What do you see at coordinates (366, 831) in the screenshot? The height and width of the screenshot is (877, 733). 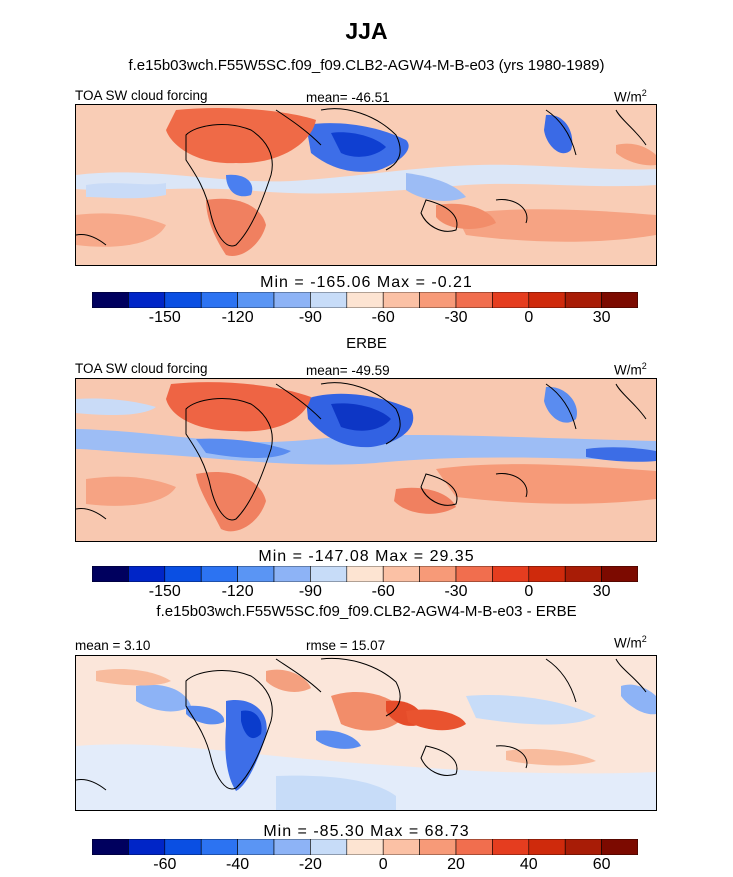 I see `panel-diff-minmax: Min = -85.30 Max = 68.73` at bounding box center [366, 831].